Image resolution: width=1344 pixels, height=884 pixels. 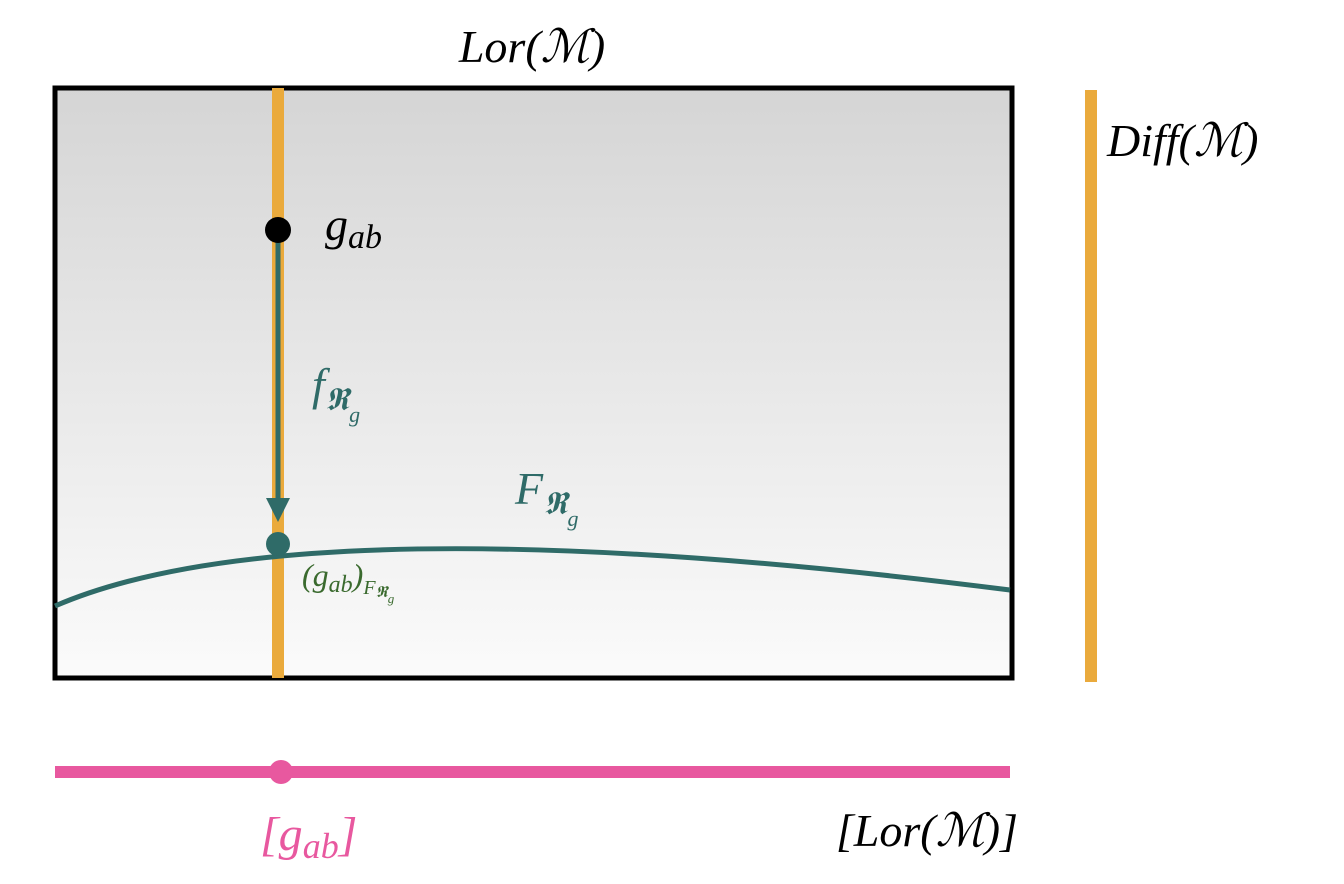 I want to click on class-dot, so click(x=281, y=772).